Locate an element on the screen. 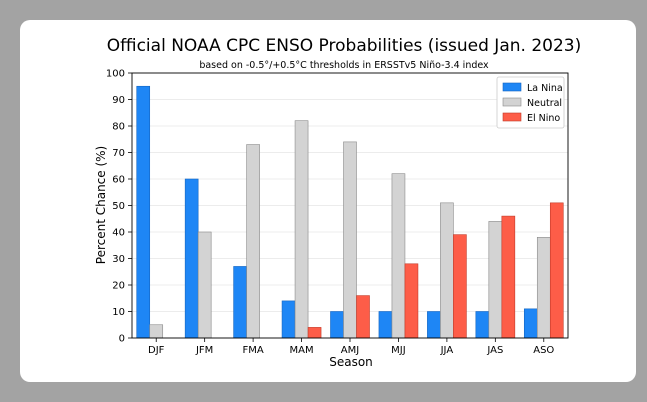 The height and width of the screenshot is (402, 647). legend-swatch-neutral is located at coordinates (512, 102).